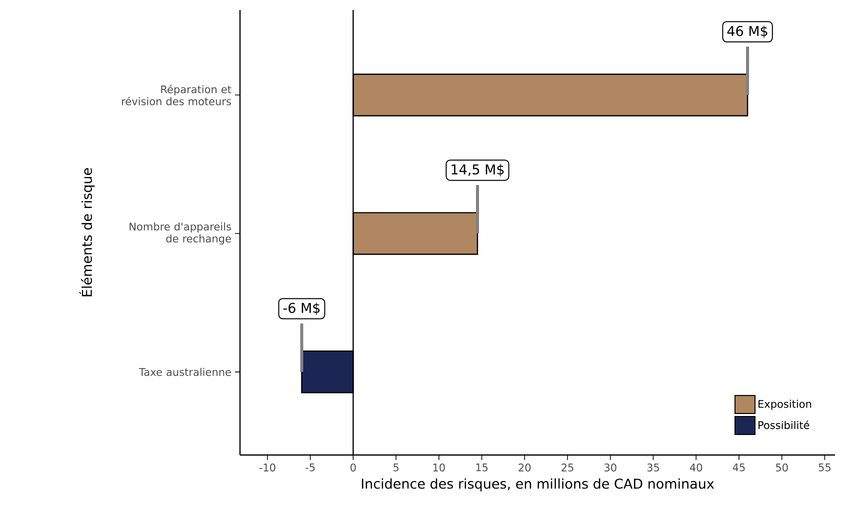 Image resolution: width=849 pixels, height=514 pixels. I want to click on x-tick-label: -10, so click(267, 468).